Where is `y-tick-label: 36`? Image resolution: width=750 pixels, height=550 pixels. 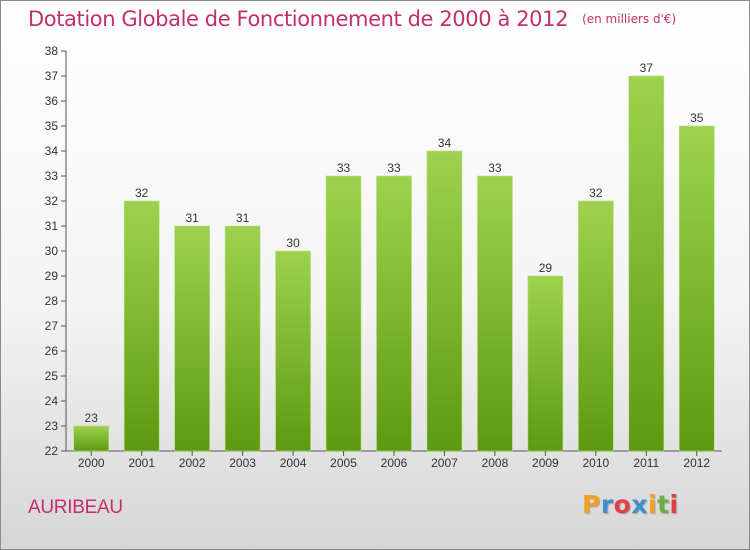
y-tick-label: 36 is located at coordinates (52, 101).